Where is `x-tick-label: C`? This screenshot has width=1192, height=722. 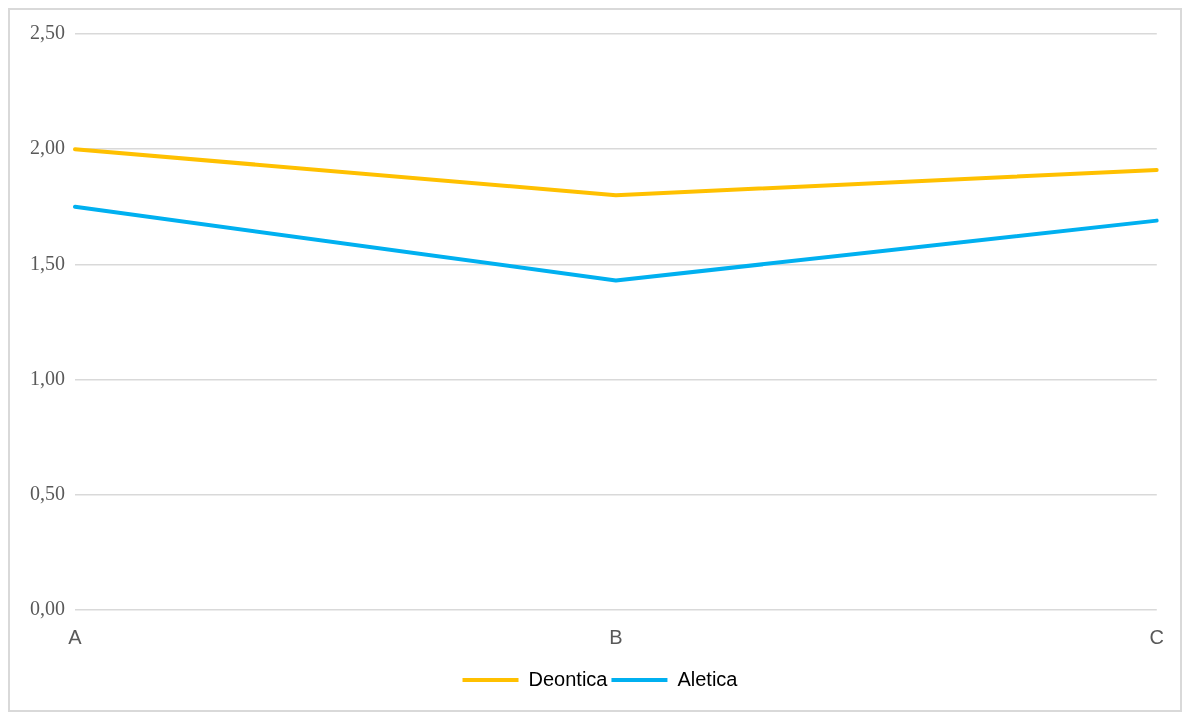 x-tick-label: C is located at coordinates (1156, 636).